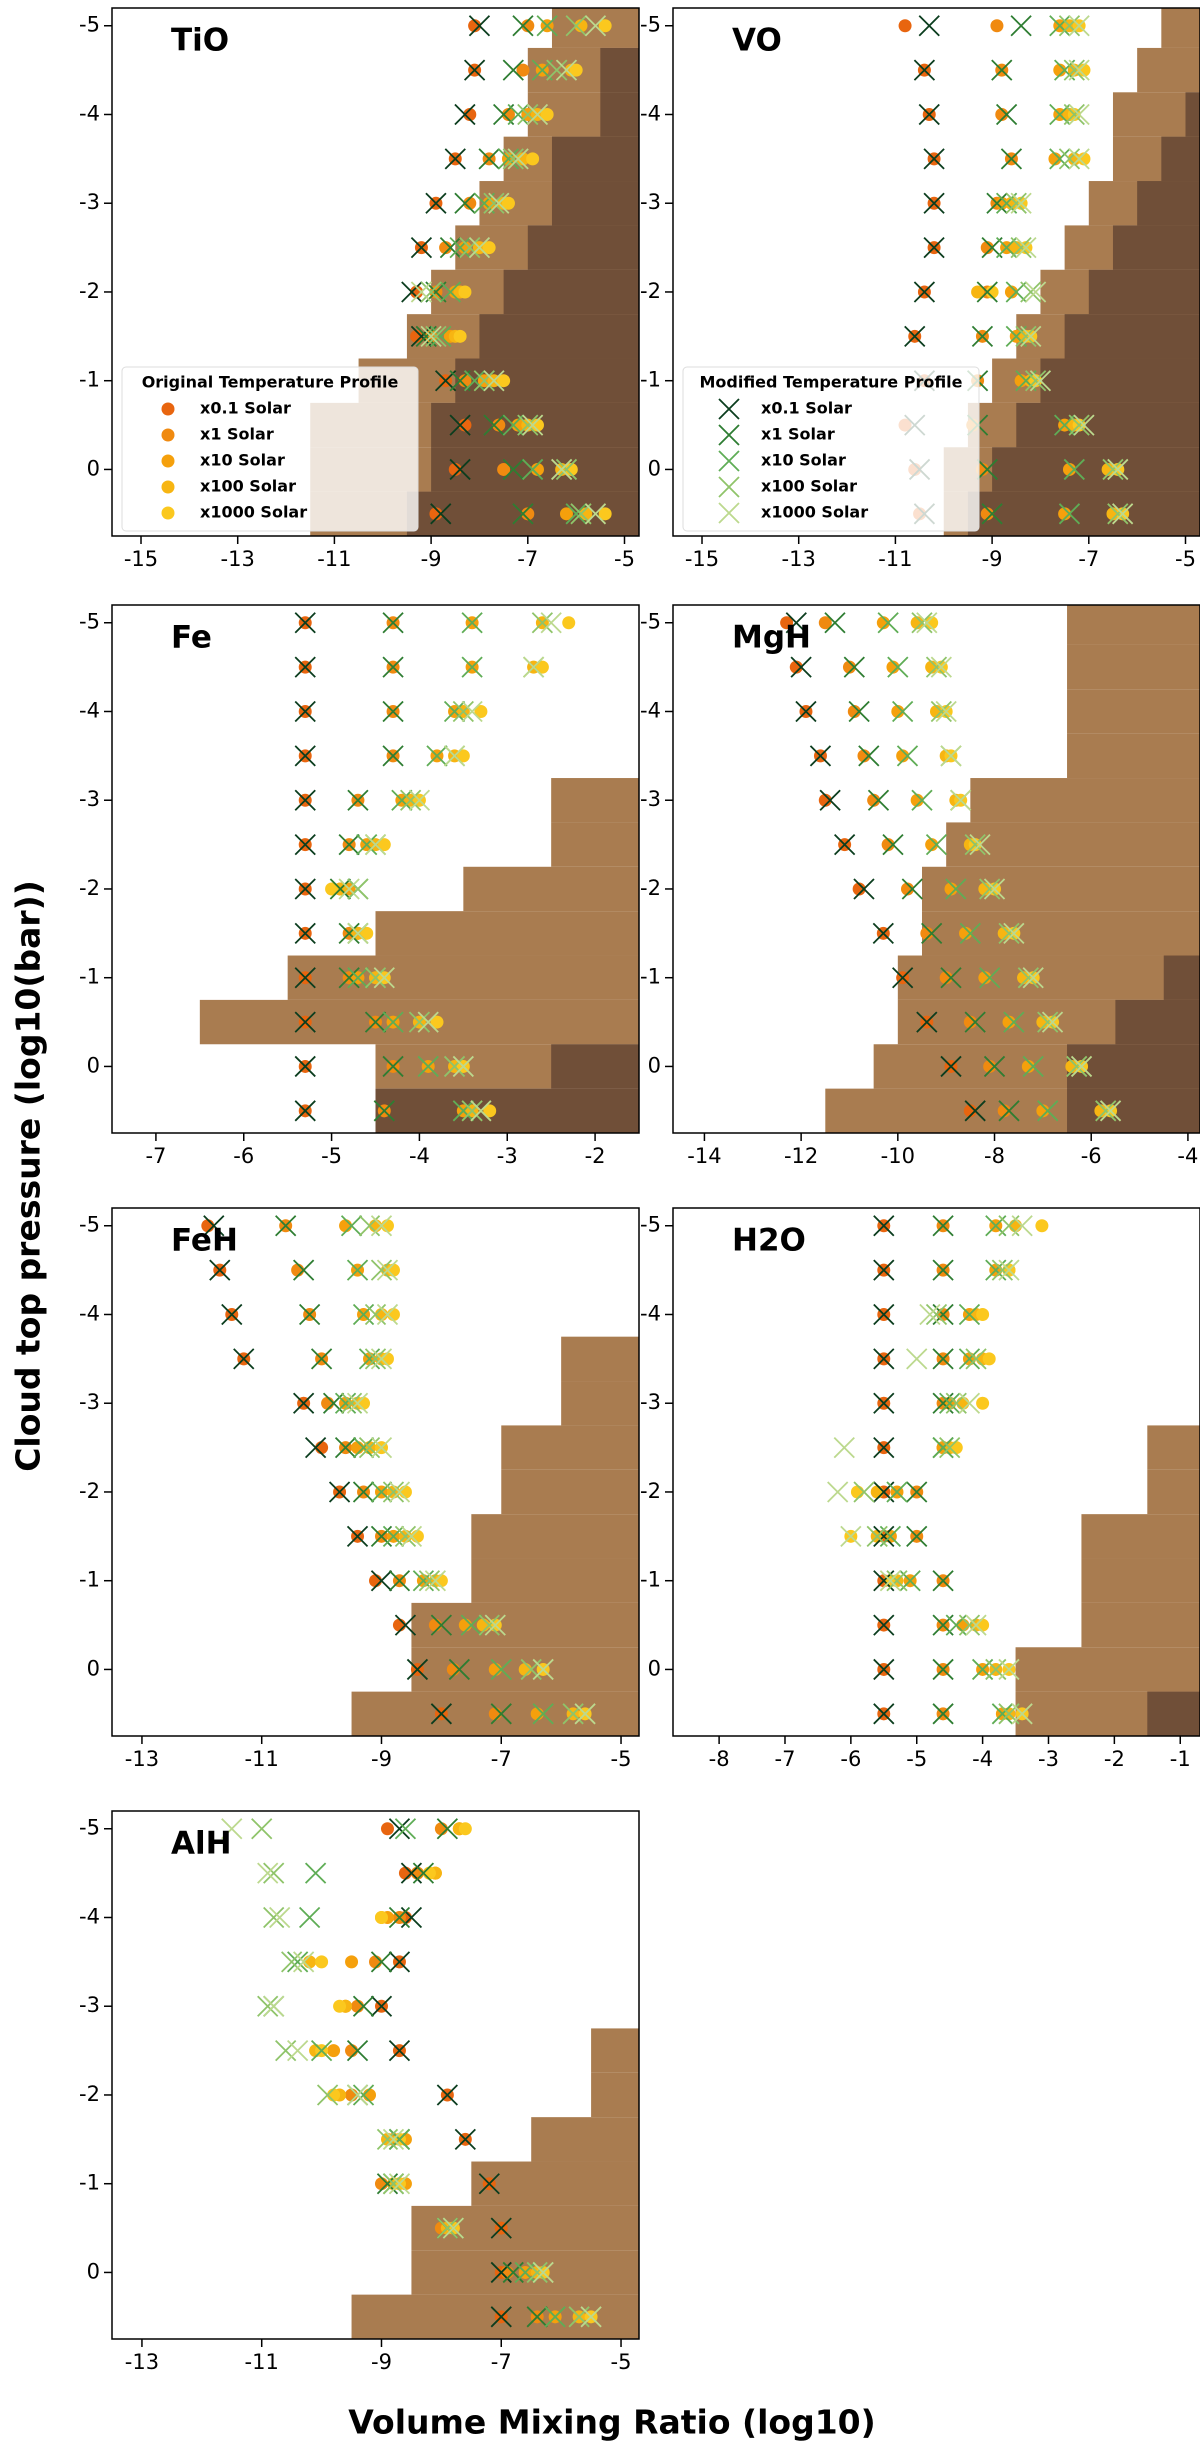  I want to click on x-tick-label: -9, so click(381, 1759).